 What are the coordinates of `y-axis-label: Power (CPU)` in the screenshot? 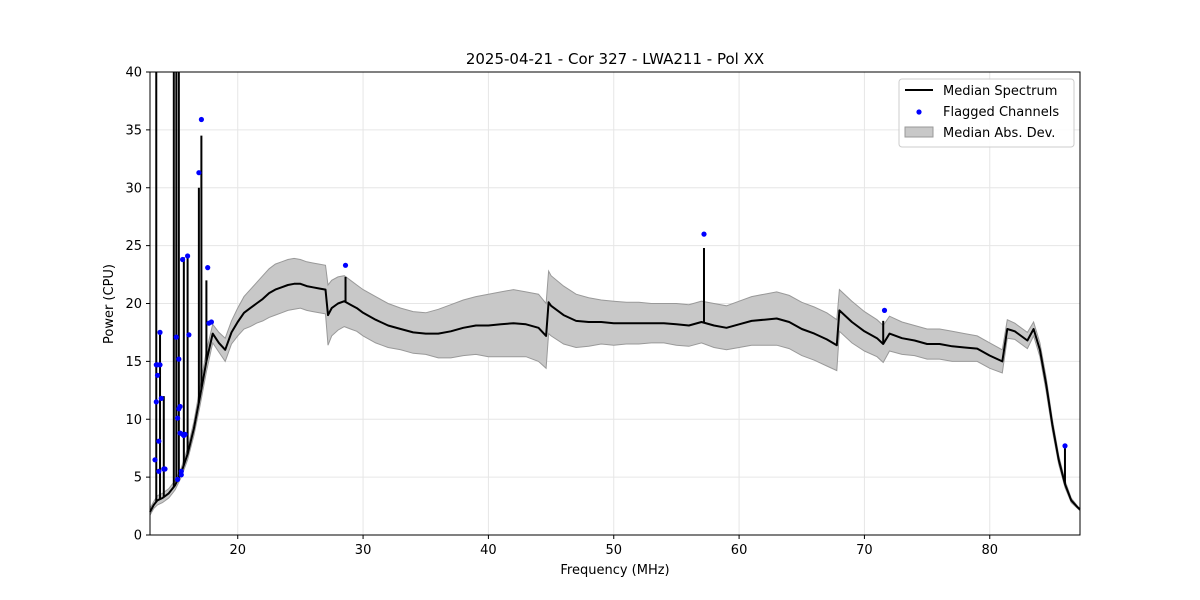 It's located at (109, 304).